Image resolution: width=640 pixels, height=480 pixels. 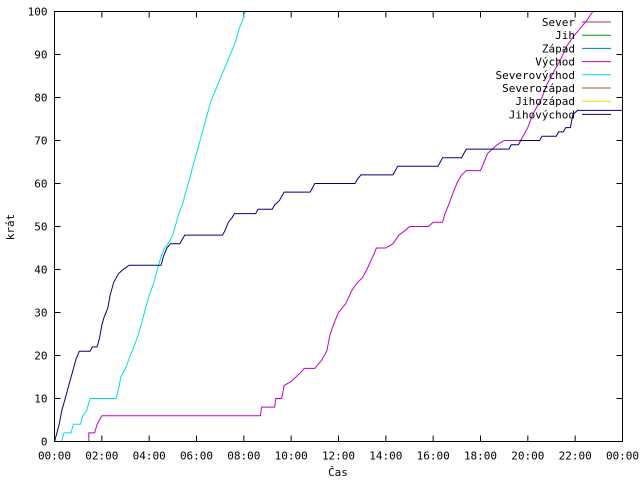 What do you see at coordinates (149, 456) in the screenshot?
I see `x-tick-label: 04:00` at bounding box center [149, 456].